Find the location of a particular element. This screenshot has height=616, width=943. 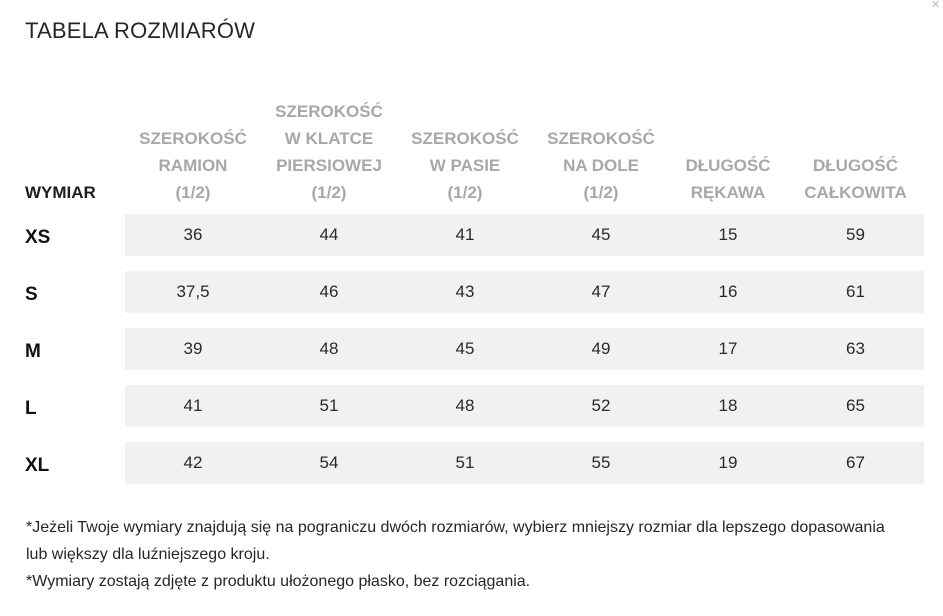

cell-chest-width: 48 is located at coordinates (329, 349).